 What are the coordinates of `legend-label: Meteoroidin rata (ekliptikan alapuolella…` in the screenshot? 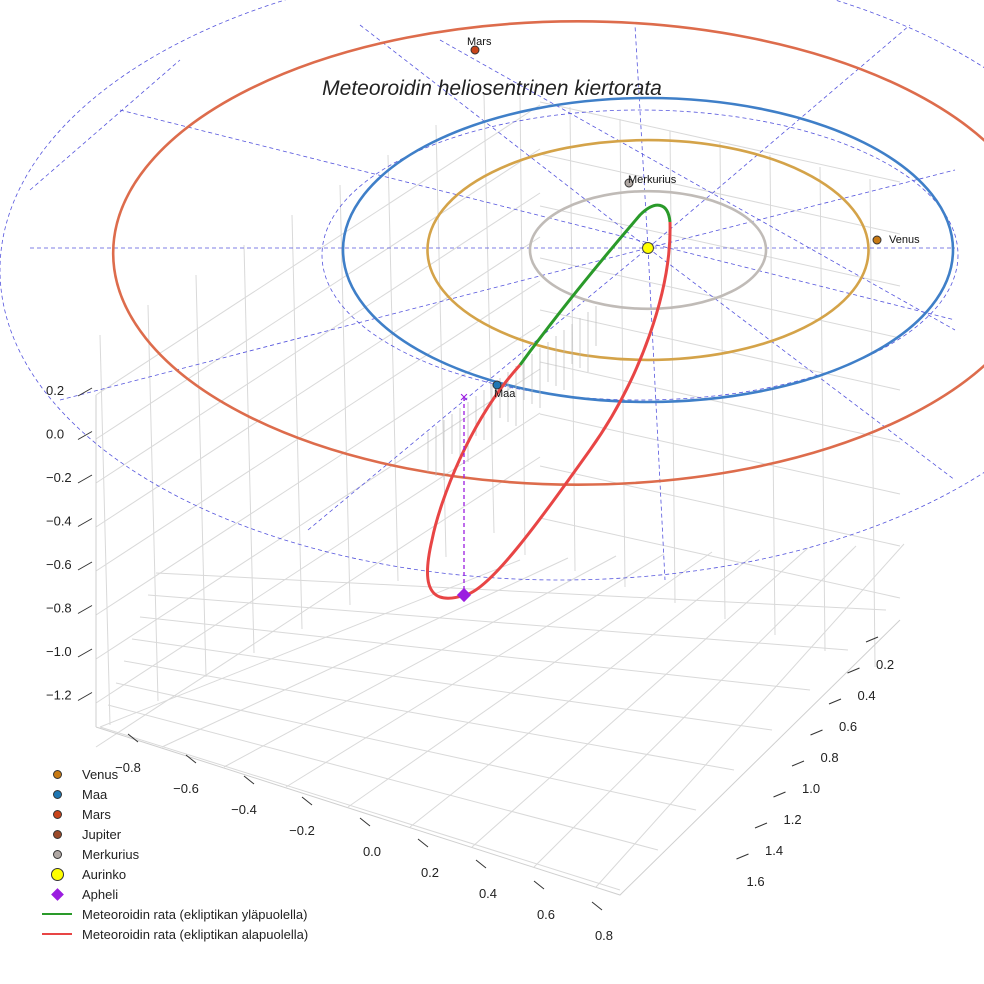 It's located at (195, 934).